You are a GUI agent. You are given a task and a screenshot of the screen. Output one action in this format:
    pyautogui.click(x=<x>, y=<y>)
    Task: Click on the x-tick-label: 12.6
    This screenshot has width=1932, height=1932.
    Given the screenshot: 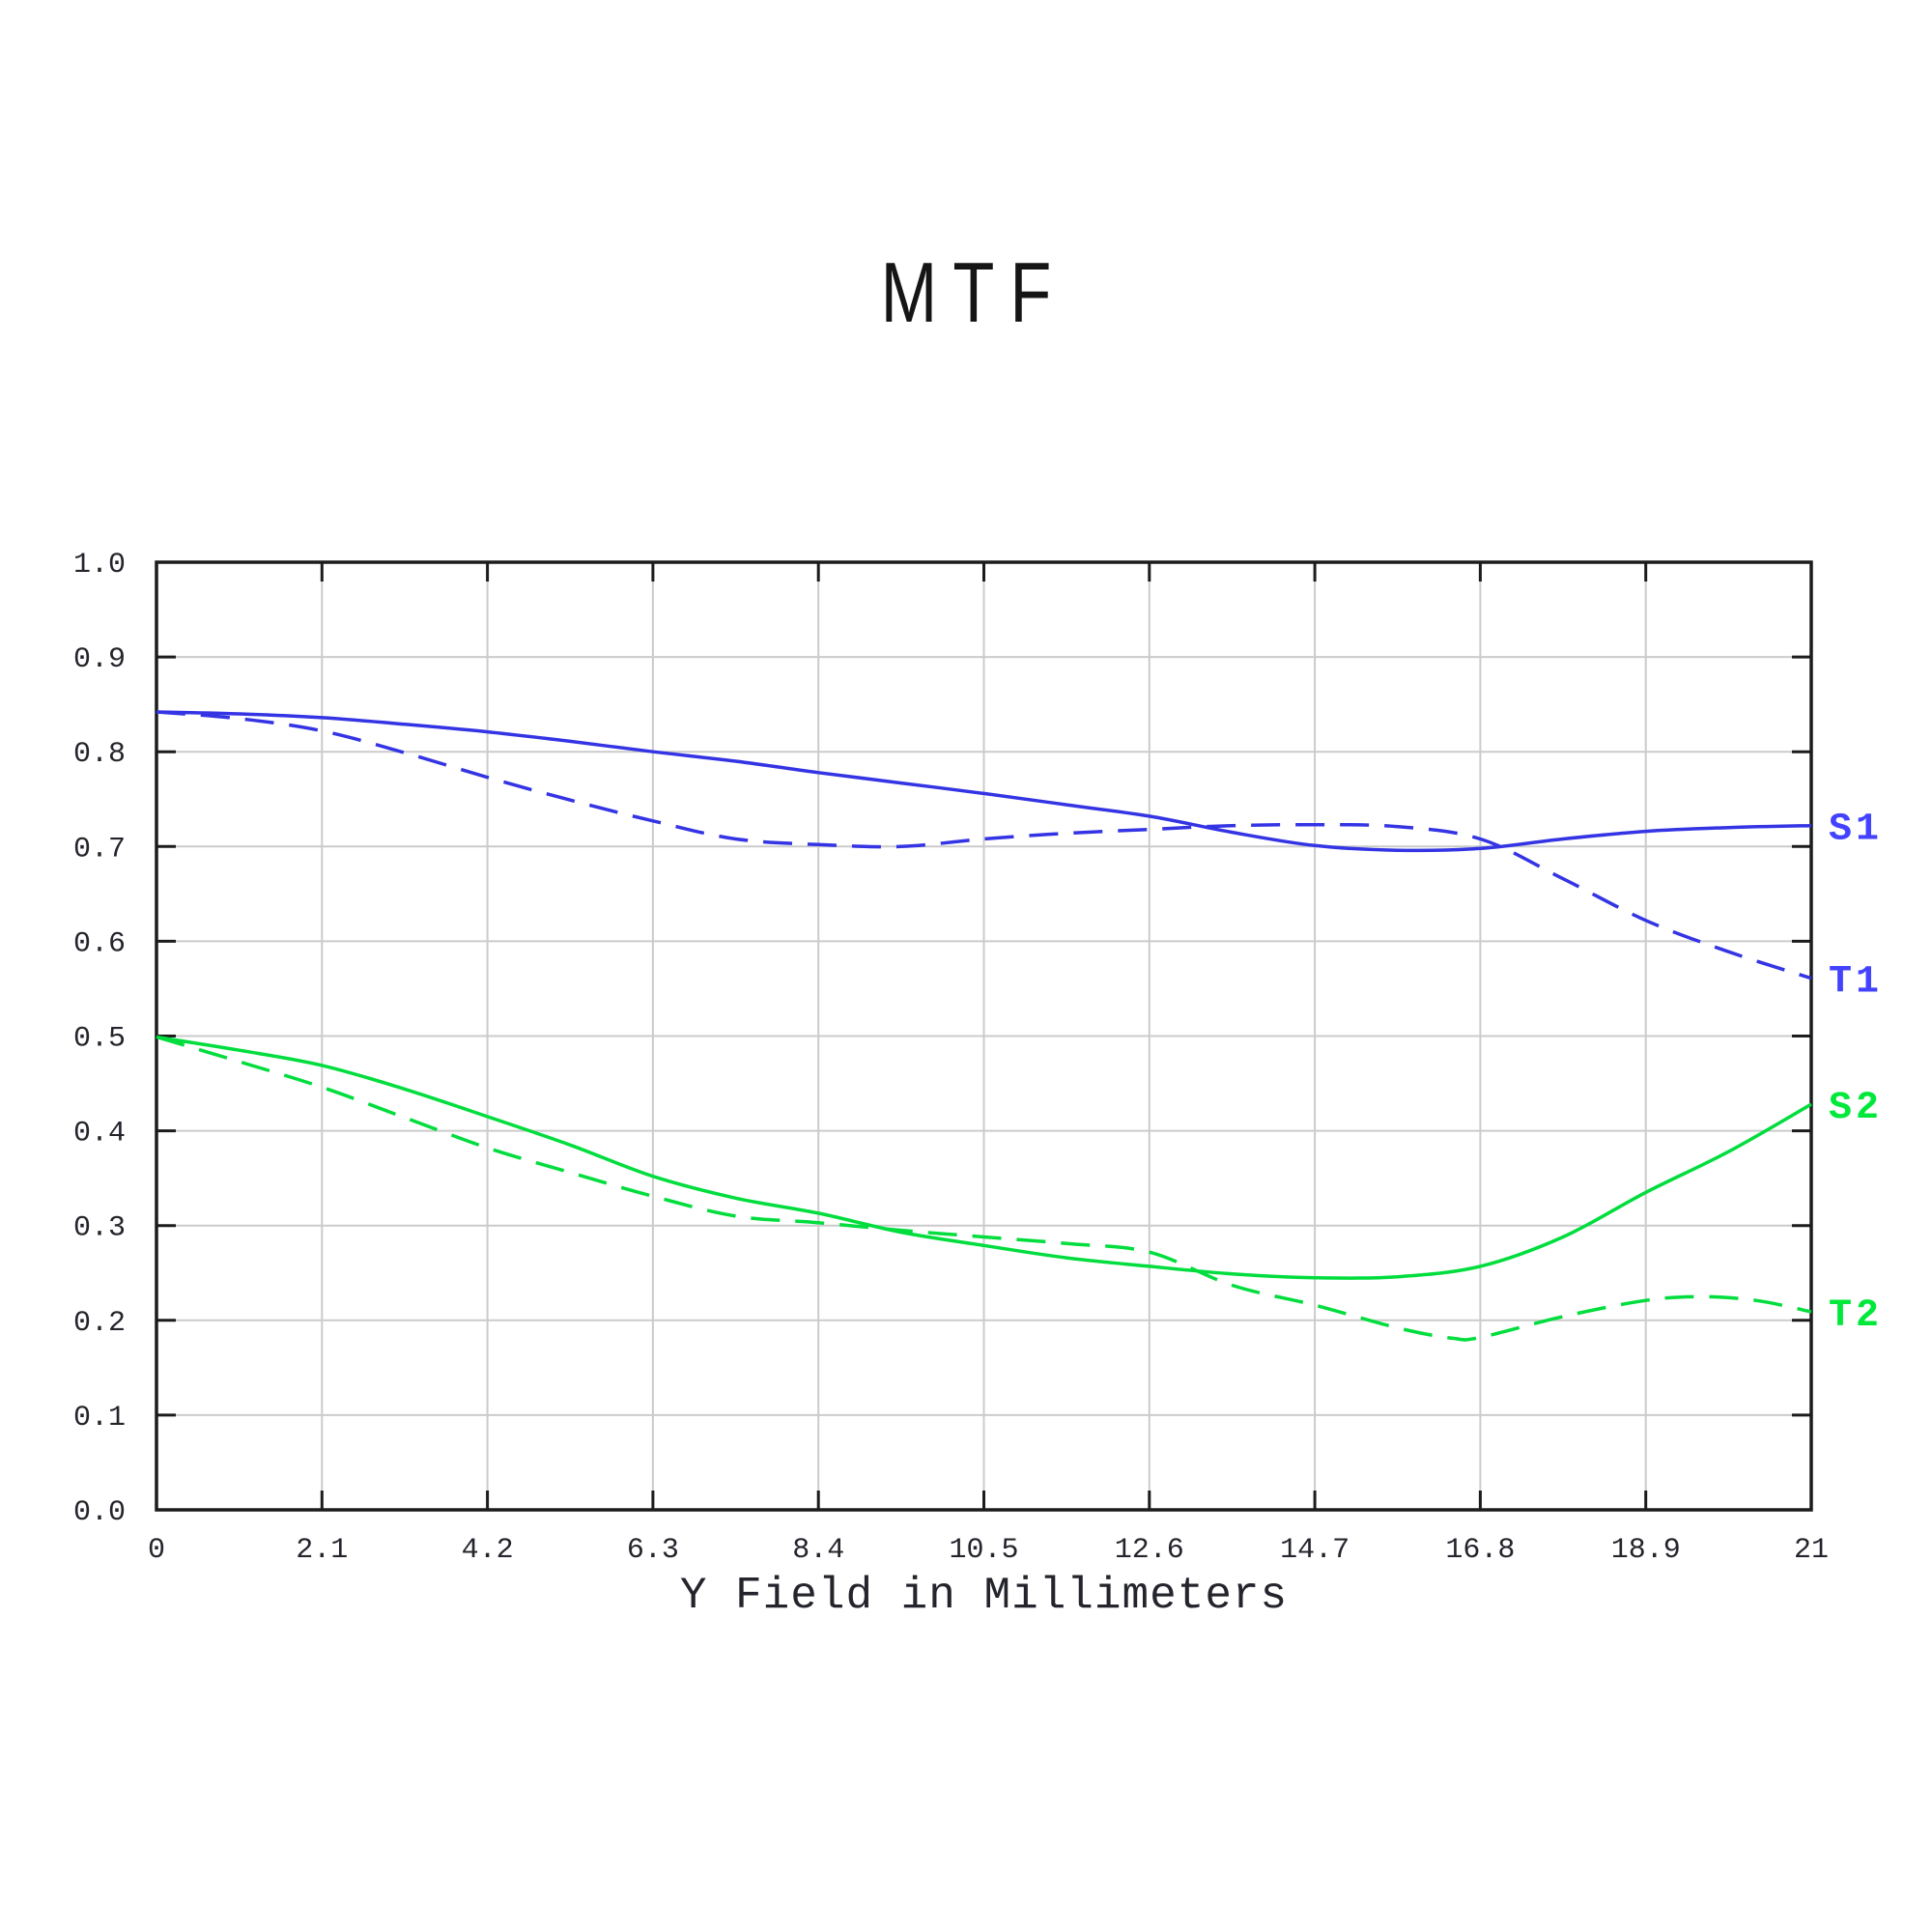 What is the action you would take?
    pyautogui.click(x=1149, y=1550)
    